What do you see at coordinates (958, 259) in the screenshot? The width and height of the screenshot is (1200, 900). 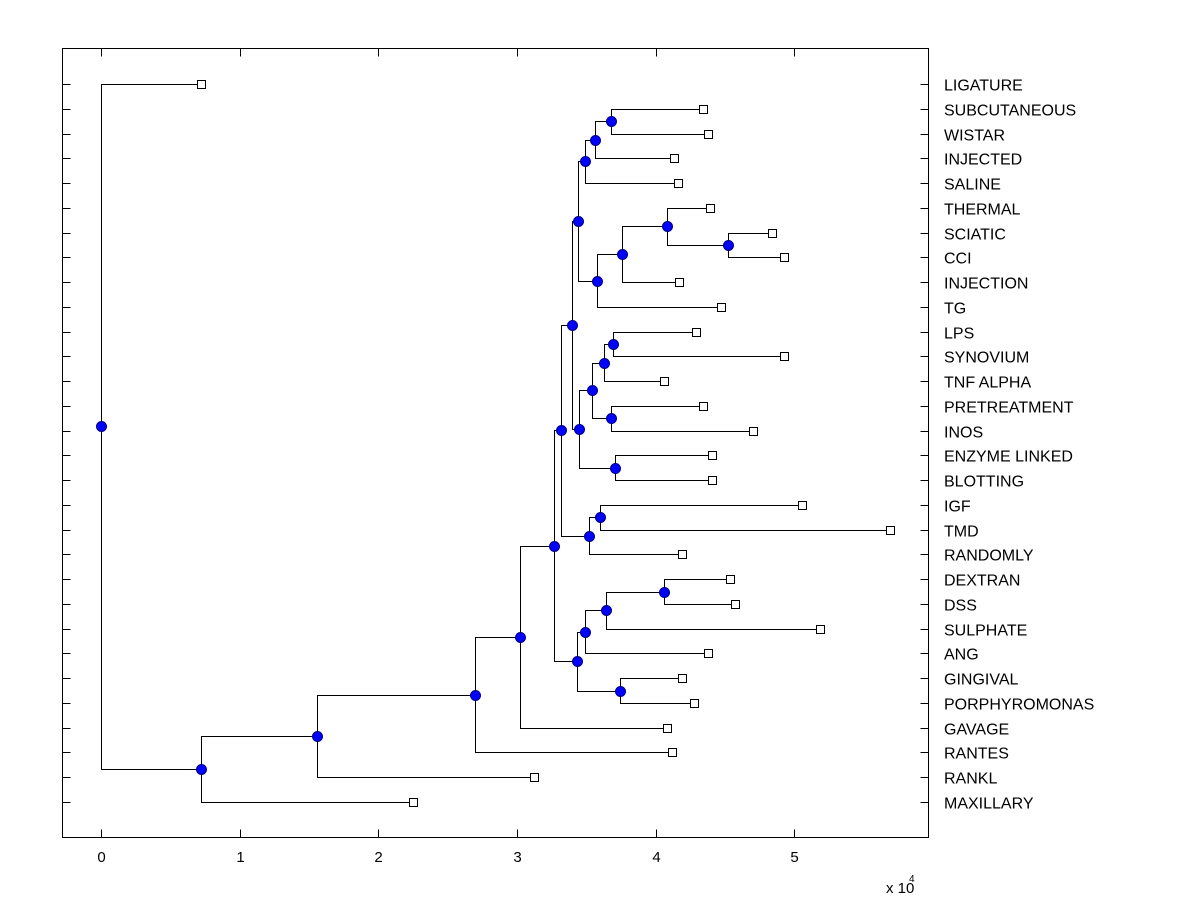 I see `leaf-label: CCI` at bounding box center [958, 259].